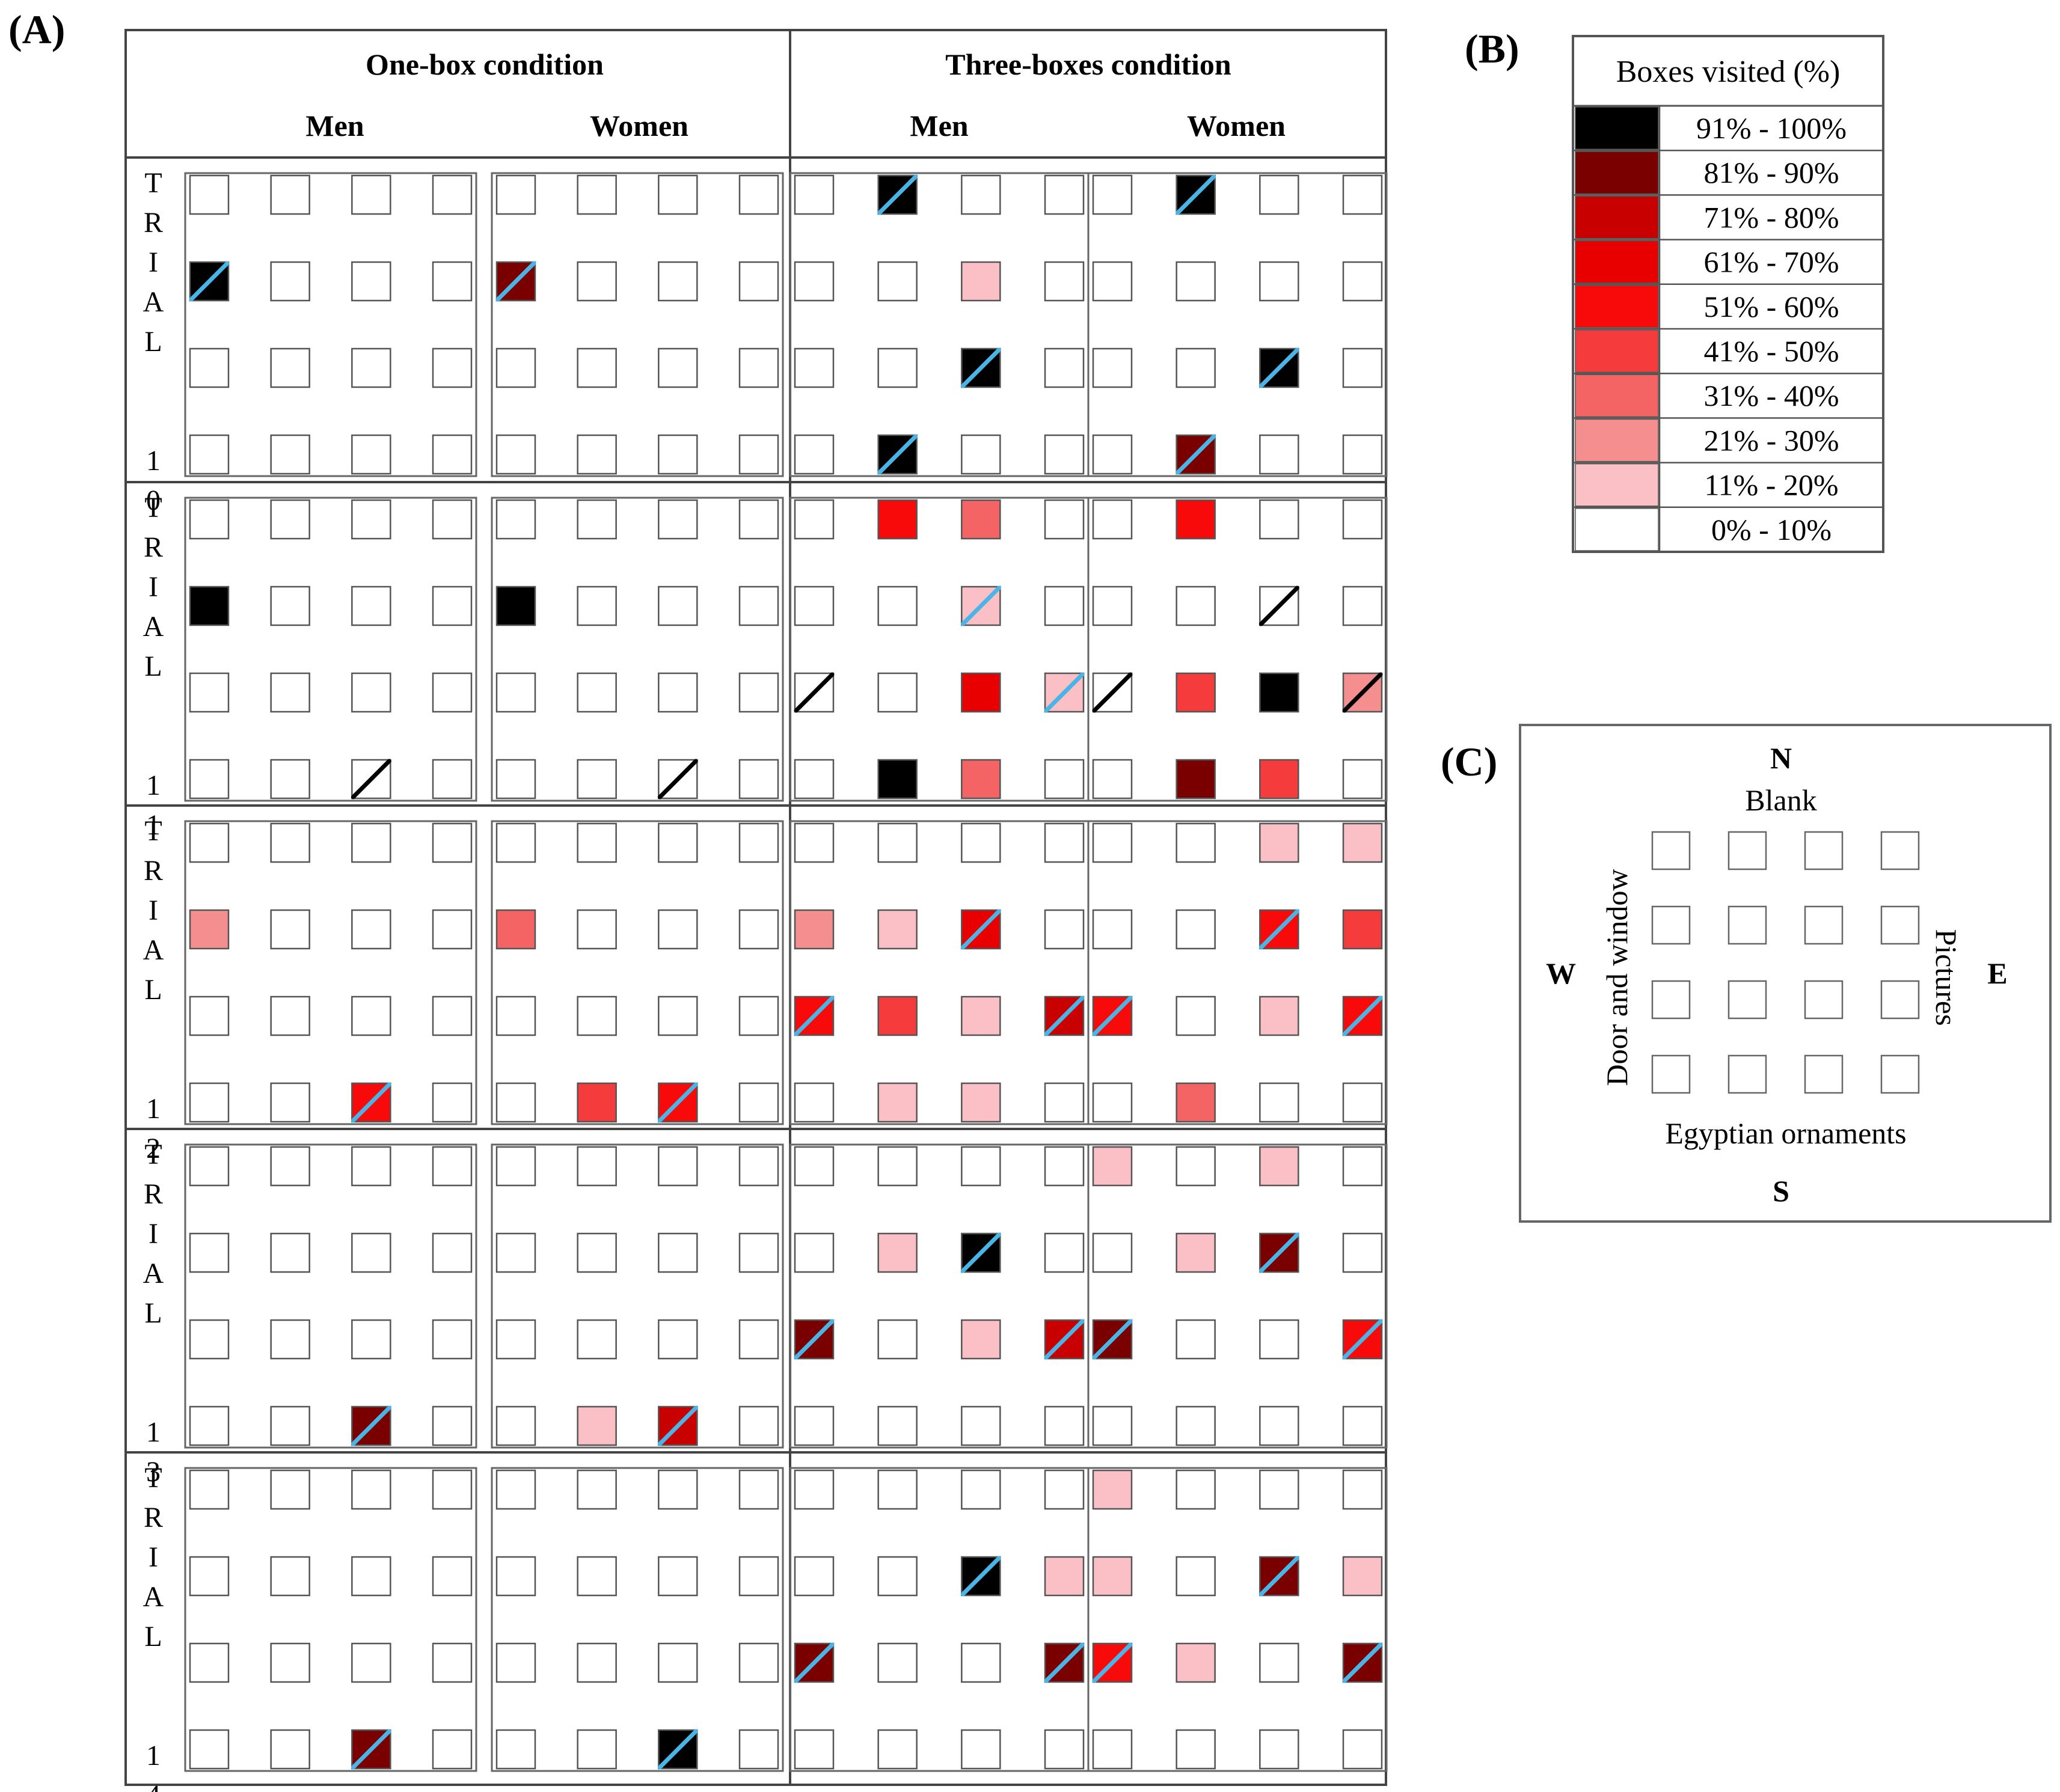  What do you see at coordinates (1561, 973) in the screenshot?
I see `compass-west: W` at bounding box center [1561, 973].